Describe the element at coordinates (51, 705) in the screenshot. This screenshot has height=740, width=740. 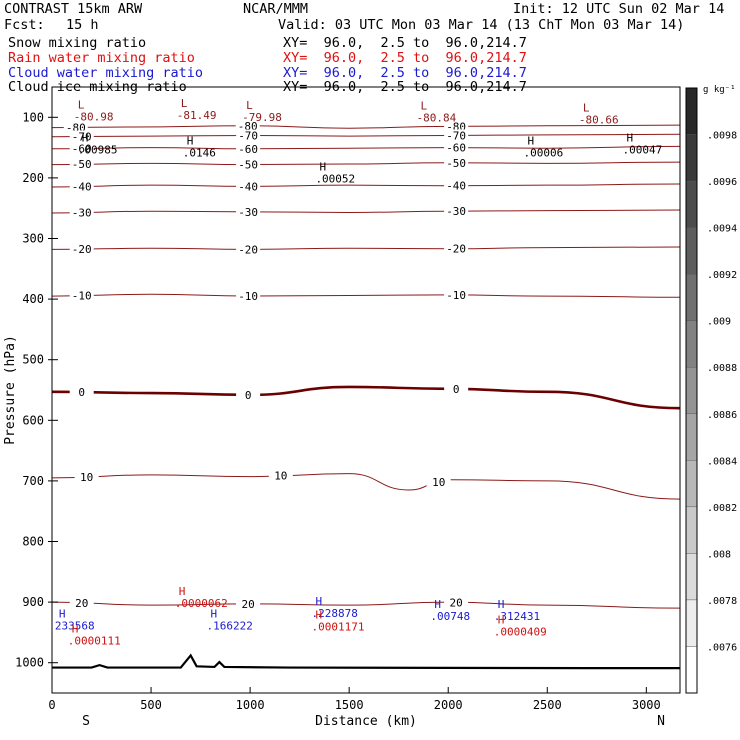
I see `x-tick-label: 0` at that location.